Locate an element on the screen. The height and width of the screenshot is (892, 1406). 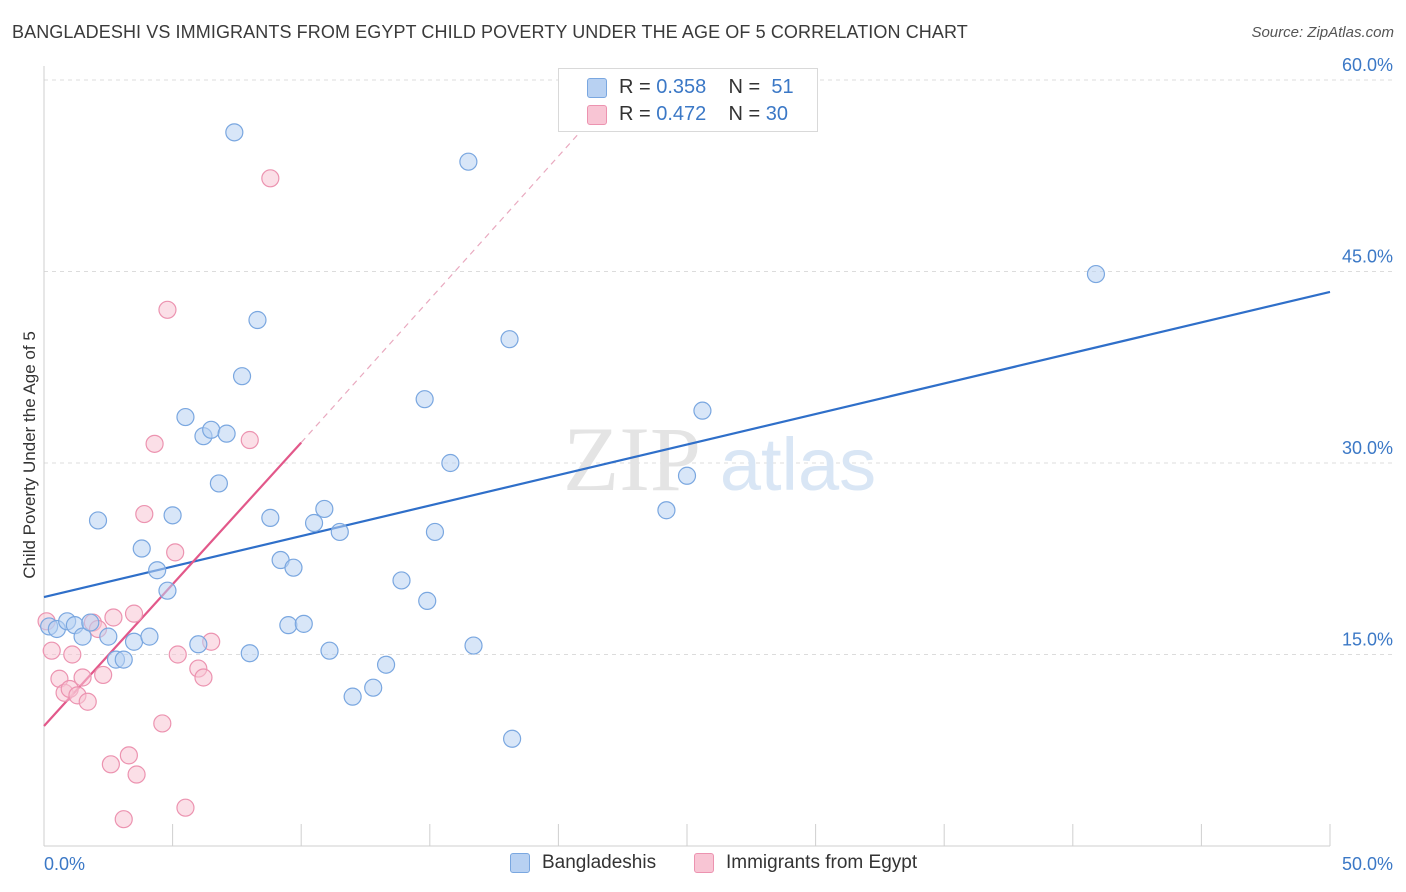
source-attribution: Source: ZipAtlas.com is located at coordinates (1322, 32).